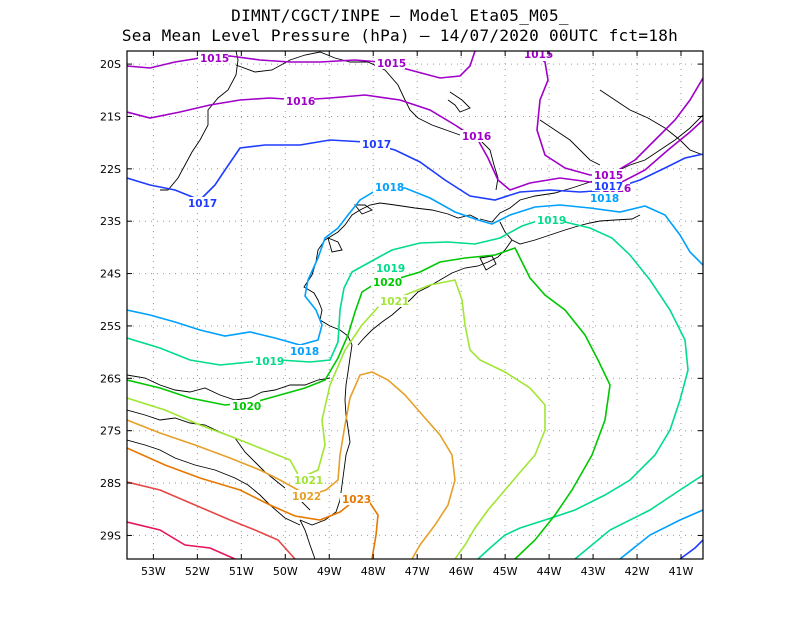 The height and width of the screenshot is (618, 800). I want to click on label-1021-a: 1021, so click(307, 480).